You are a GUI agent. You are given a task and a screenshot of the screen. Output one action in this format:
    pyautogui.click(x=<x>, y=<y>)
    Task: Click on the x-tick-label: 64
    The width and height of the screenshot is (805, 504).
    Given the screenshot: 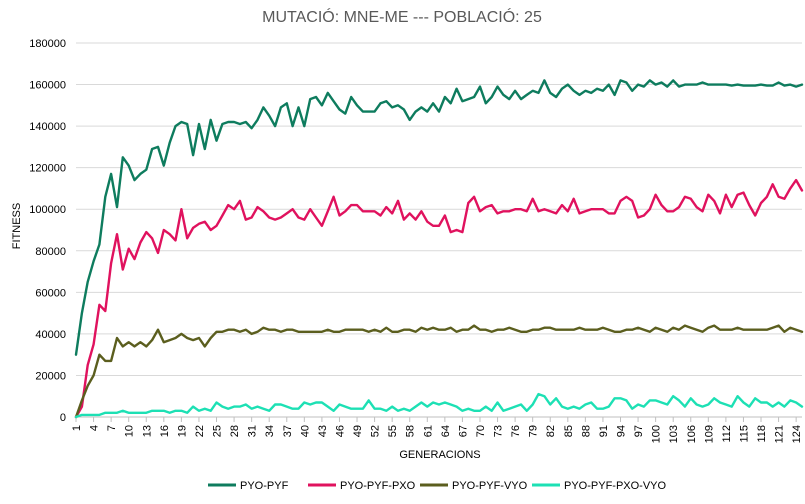 What is the action you would take?
    pyautogui.click(x=446, y=431)
    